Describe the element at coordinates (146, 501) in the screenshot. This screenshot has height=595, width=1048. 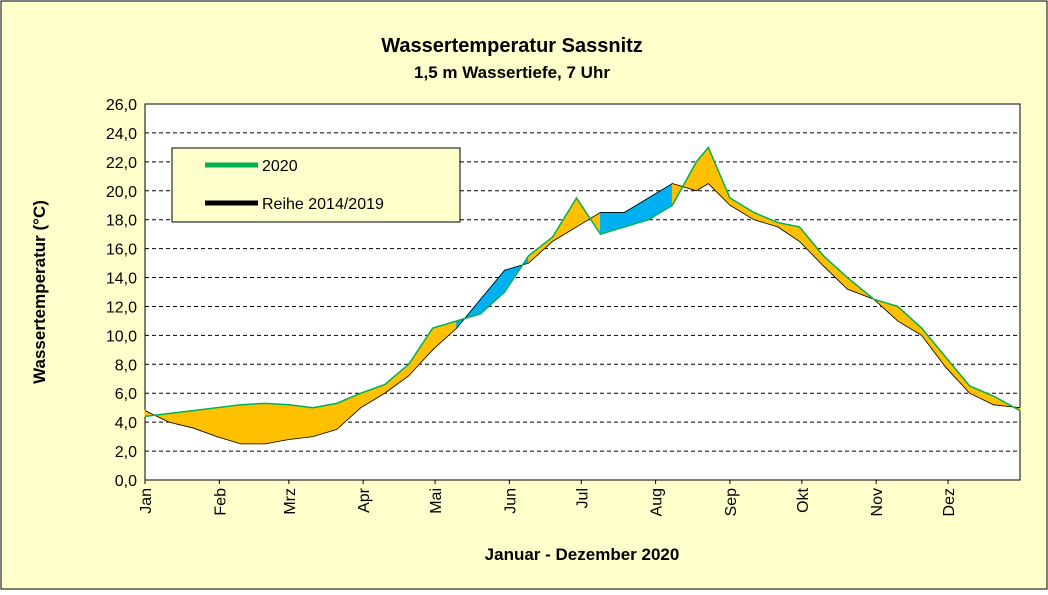
I see `x-tick-label: Jan` at that location.